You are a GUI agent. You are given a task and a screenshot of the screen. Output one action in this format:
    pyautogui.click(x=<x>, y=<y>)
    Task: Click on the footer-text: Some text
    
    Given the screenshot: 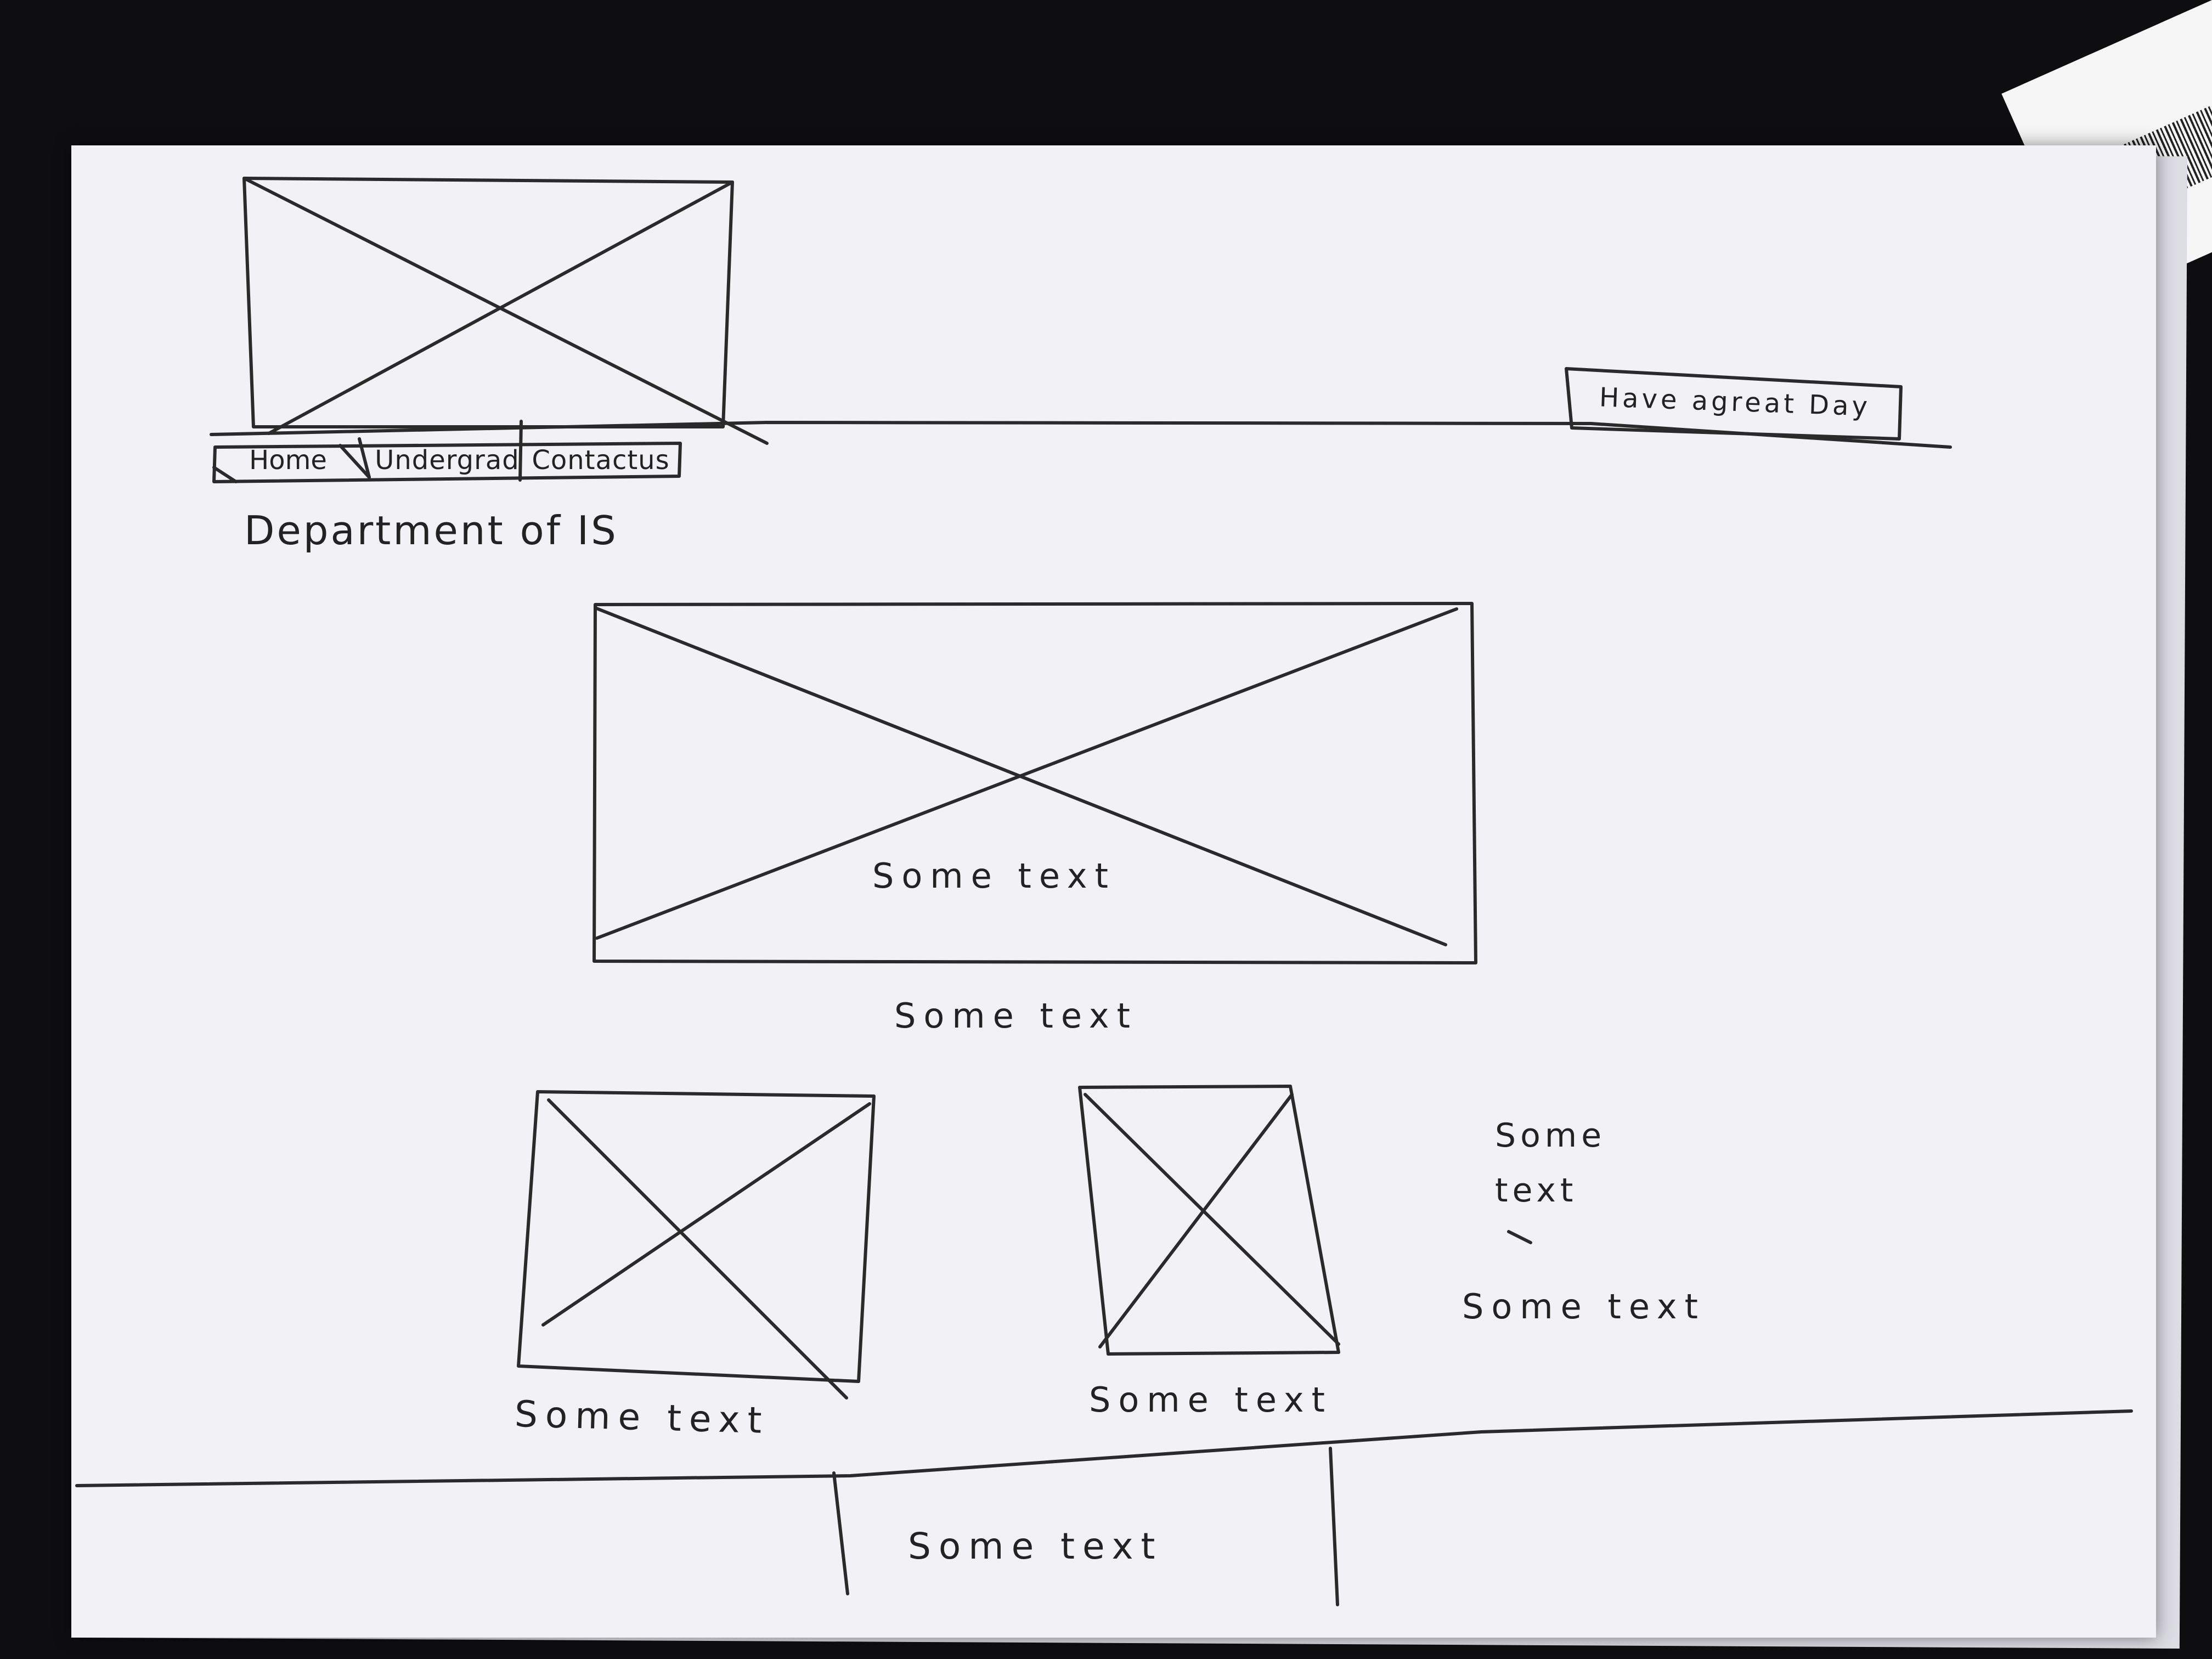 What is the action you would take?
    pyautogui.click(x=1035, y=1546)
    